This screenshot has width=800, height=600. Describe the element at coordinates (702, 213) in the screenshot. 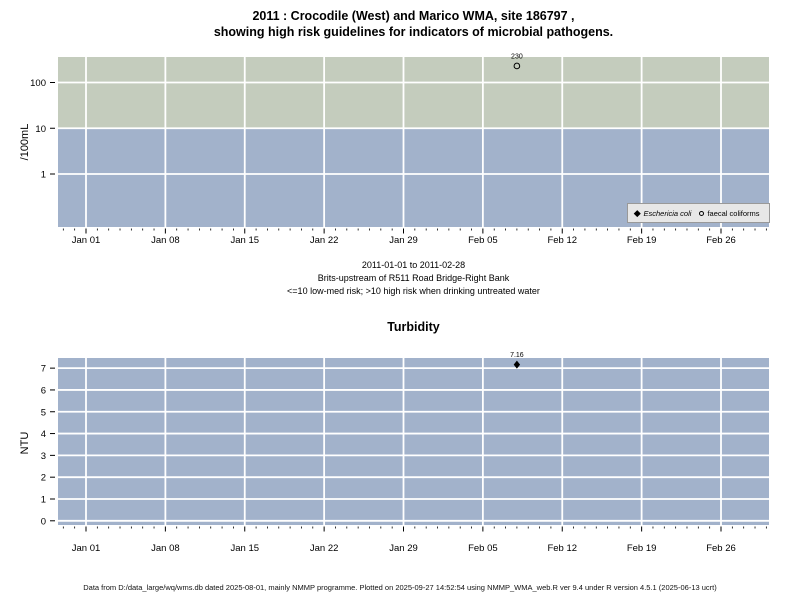

I see `open-circle-icon` at that location.